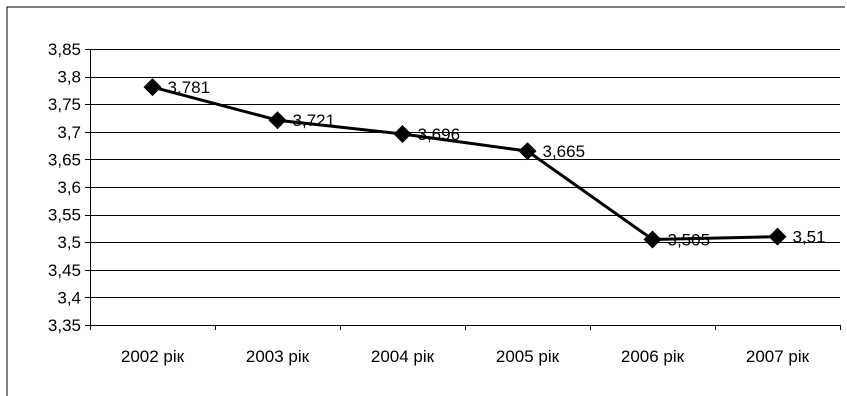 This screenshot has width=847, height=396. Describe the element at coordinates (69, 297) in the screenshot. I see `y-tick-label-1: 3,4` at that location.